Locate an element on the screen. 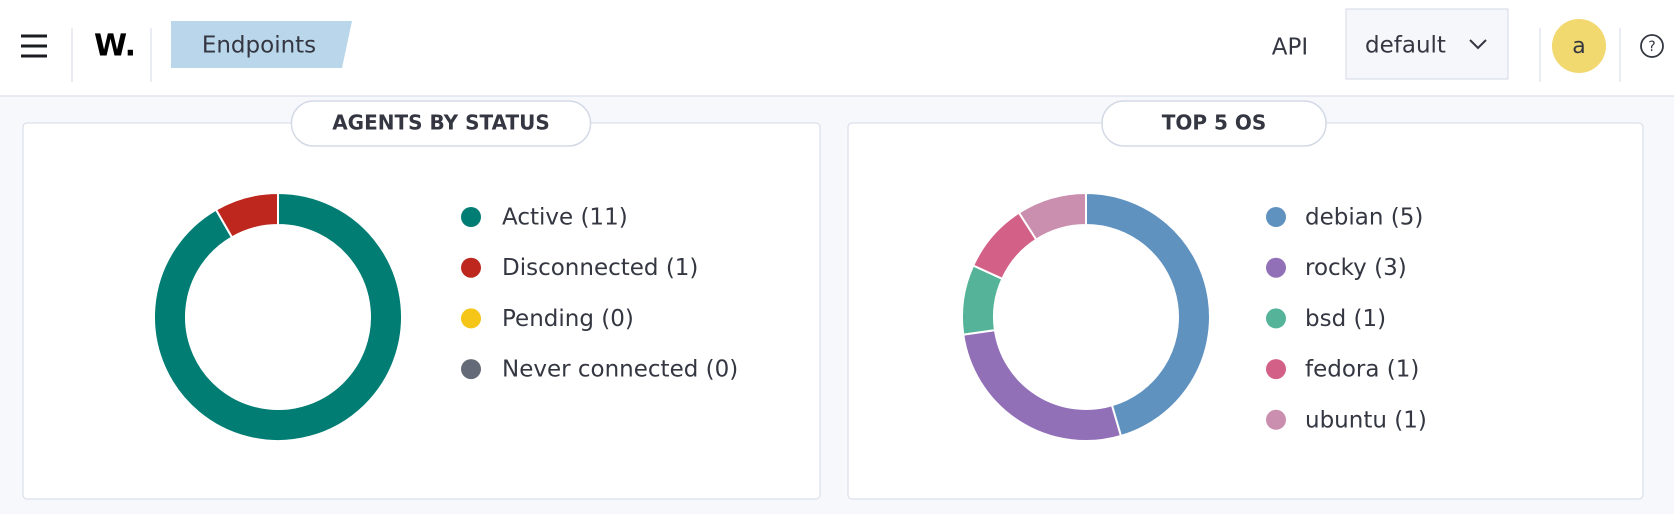 The width and height of the screenshot is (1674, 514). help-icon: ? is located at coordinates (1651, 47).